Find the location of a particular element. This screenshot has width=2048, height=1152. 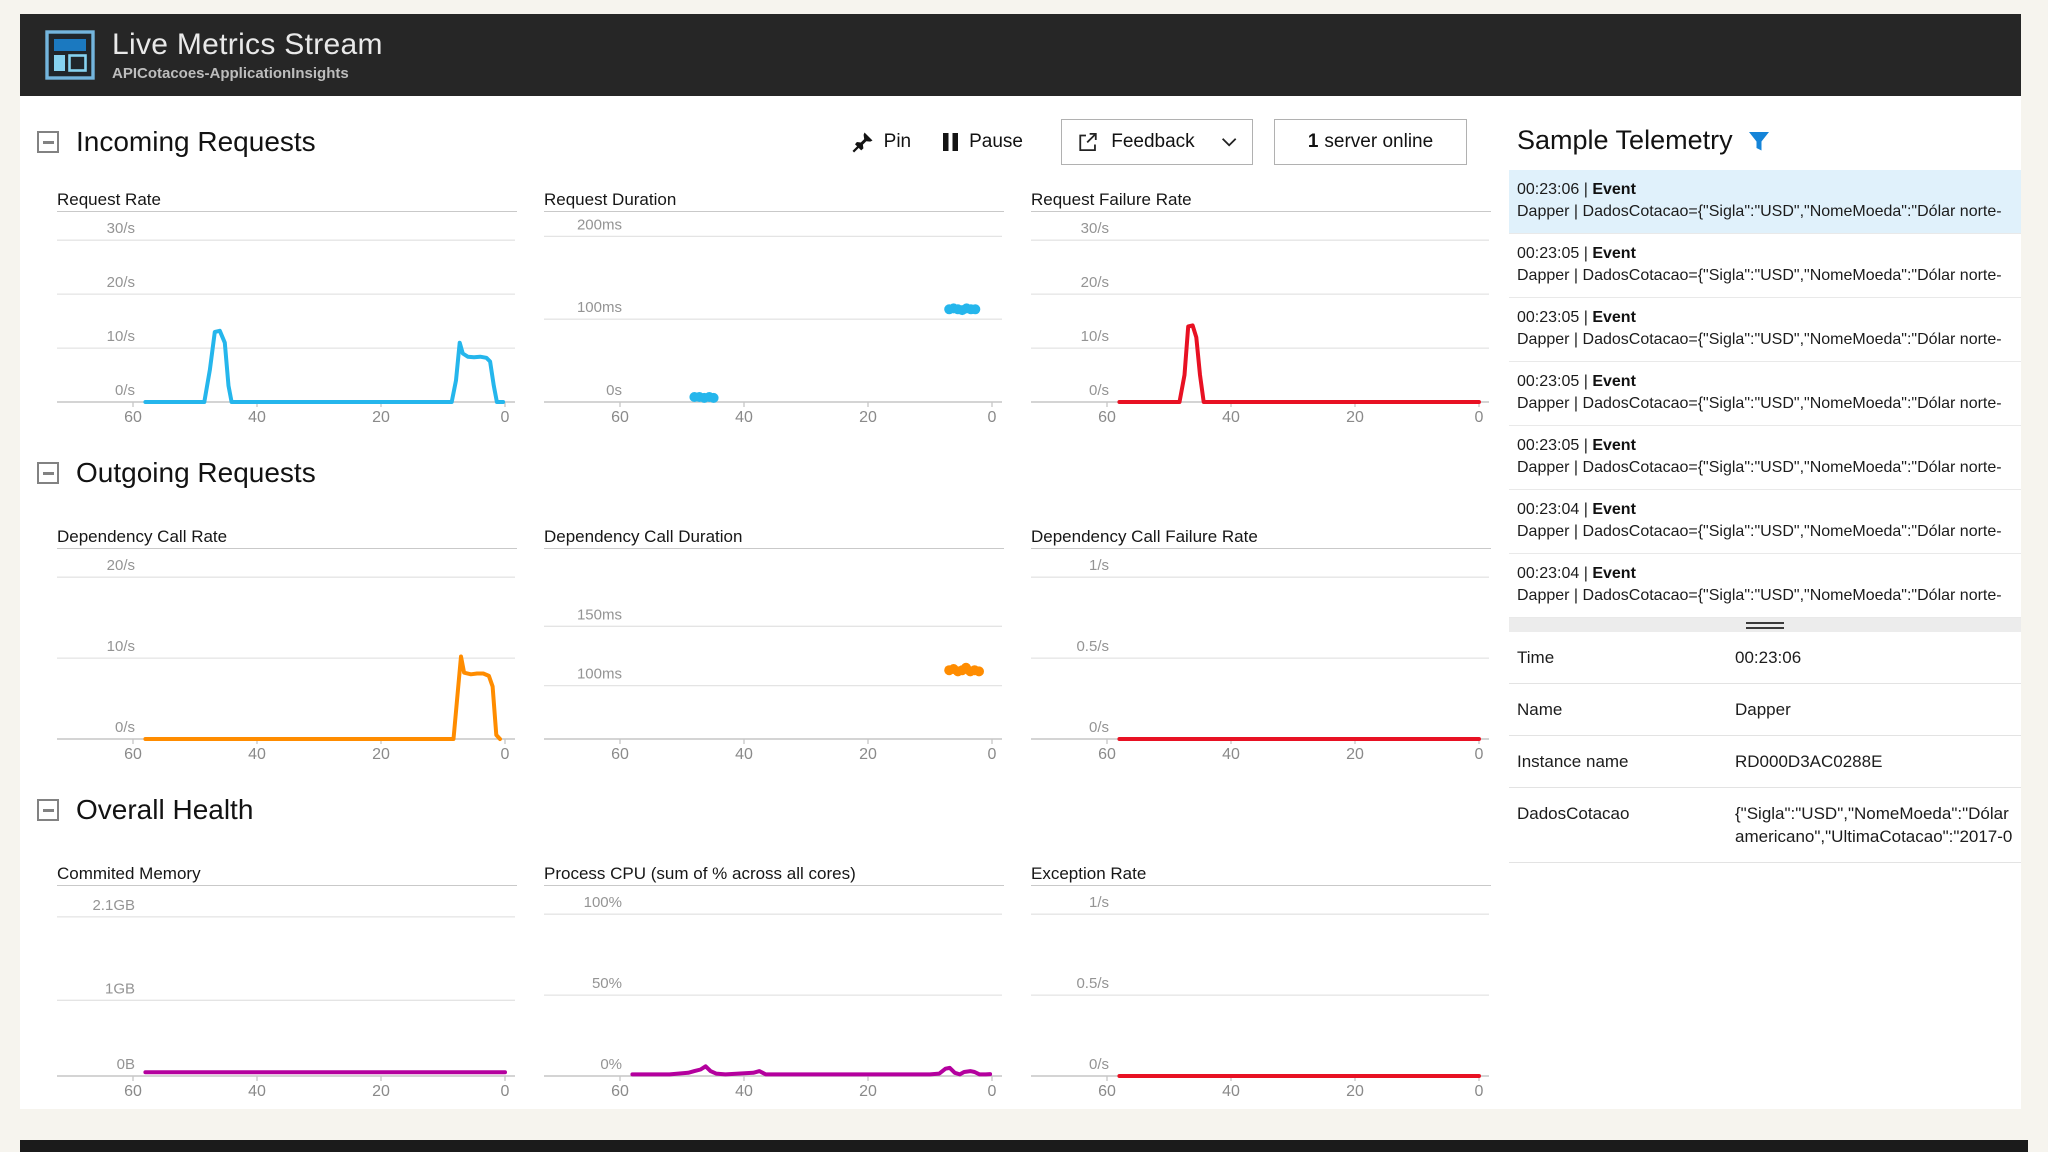

feedback-label: Feedback is located at coordinates (1153, 141).